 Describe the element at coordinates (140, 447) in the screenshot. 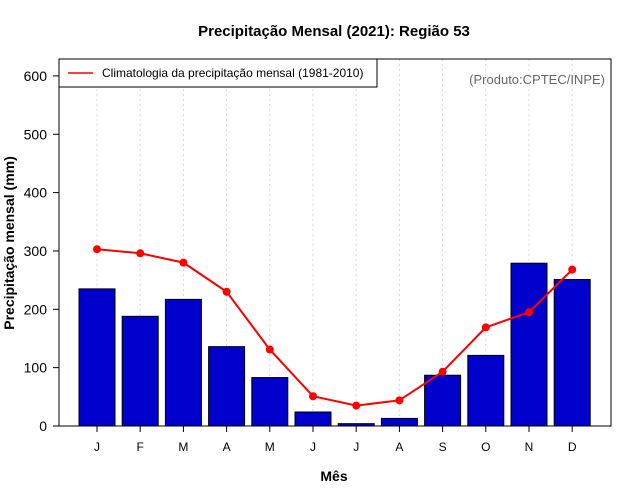

I see `x-tick-label: F` at that location.